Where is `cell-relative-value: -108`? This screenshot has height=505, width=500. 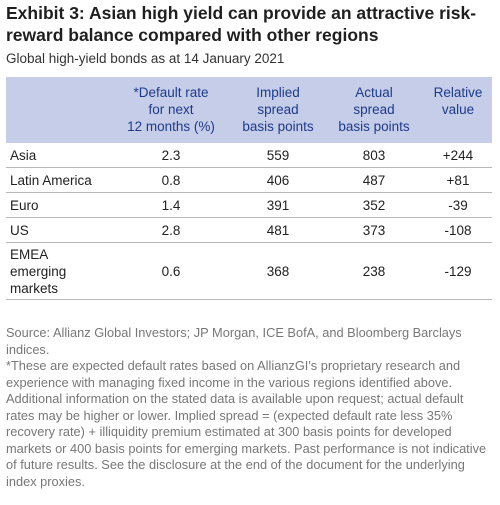 cell-relative-value: -108 is located at coordinates (458, 230).